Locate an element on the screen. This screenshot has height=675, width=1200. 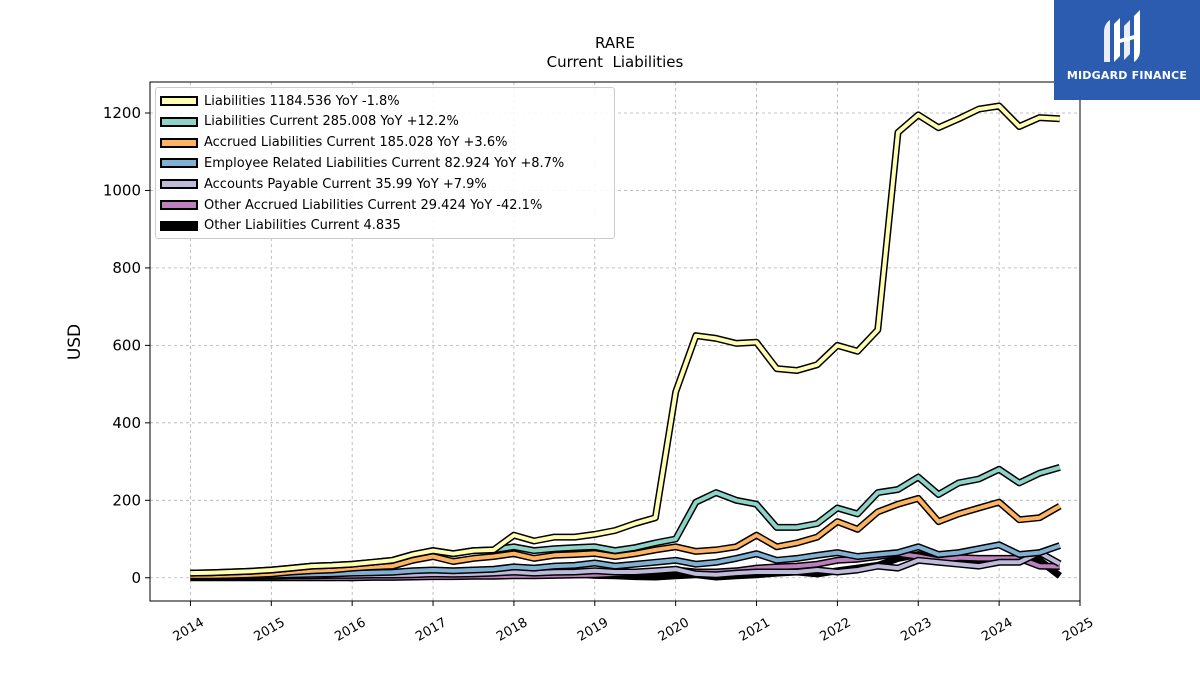
y-tick-label: 1200 is located at coordinates (122, 113).